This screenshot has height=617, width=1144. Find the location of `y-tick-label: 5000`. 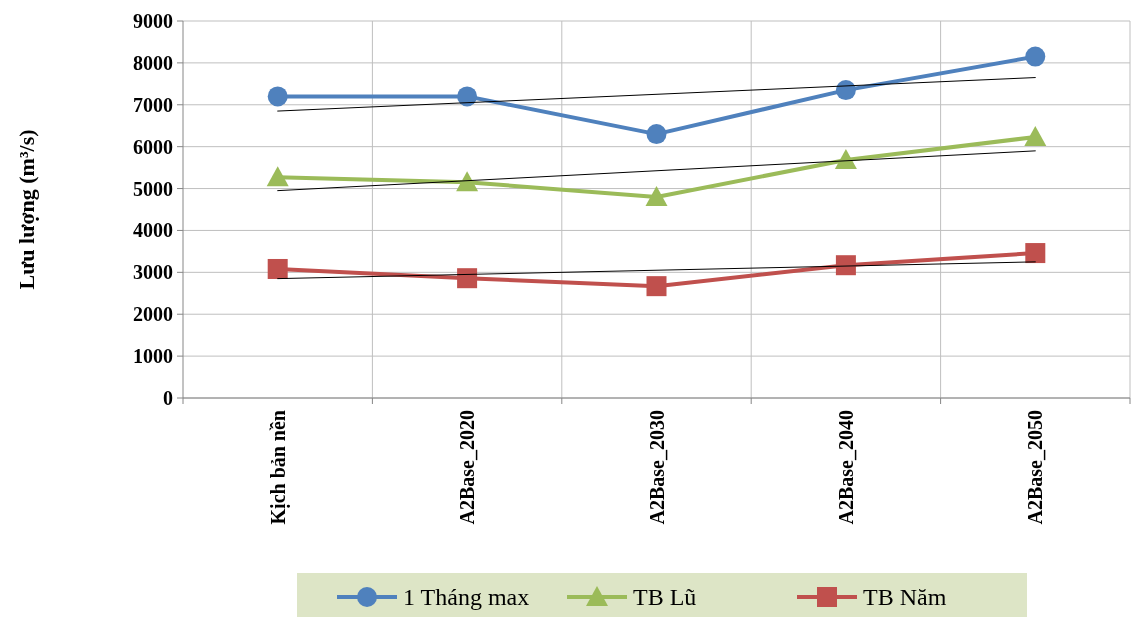

y-tick-label: 5000 is located at coordinates (153, 188).